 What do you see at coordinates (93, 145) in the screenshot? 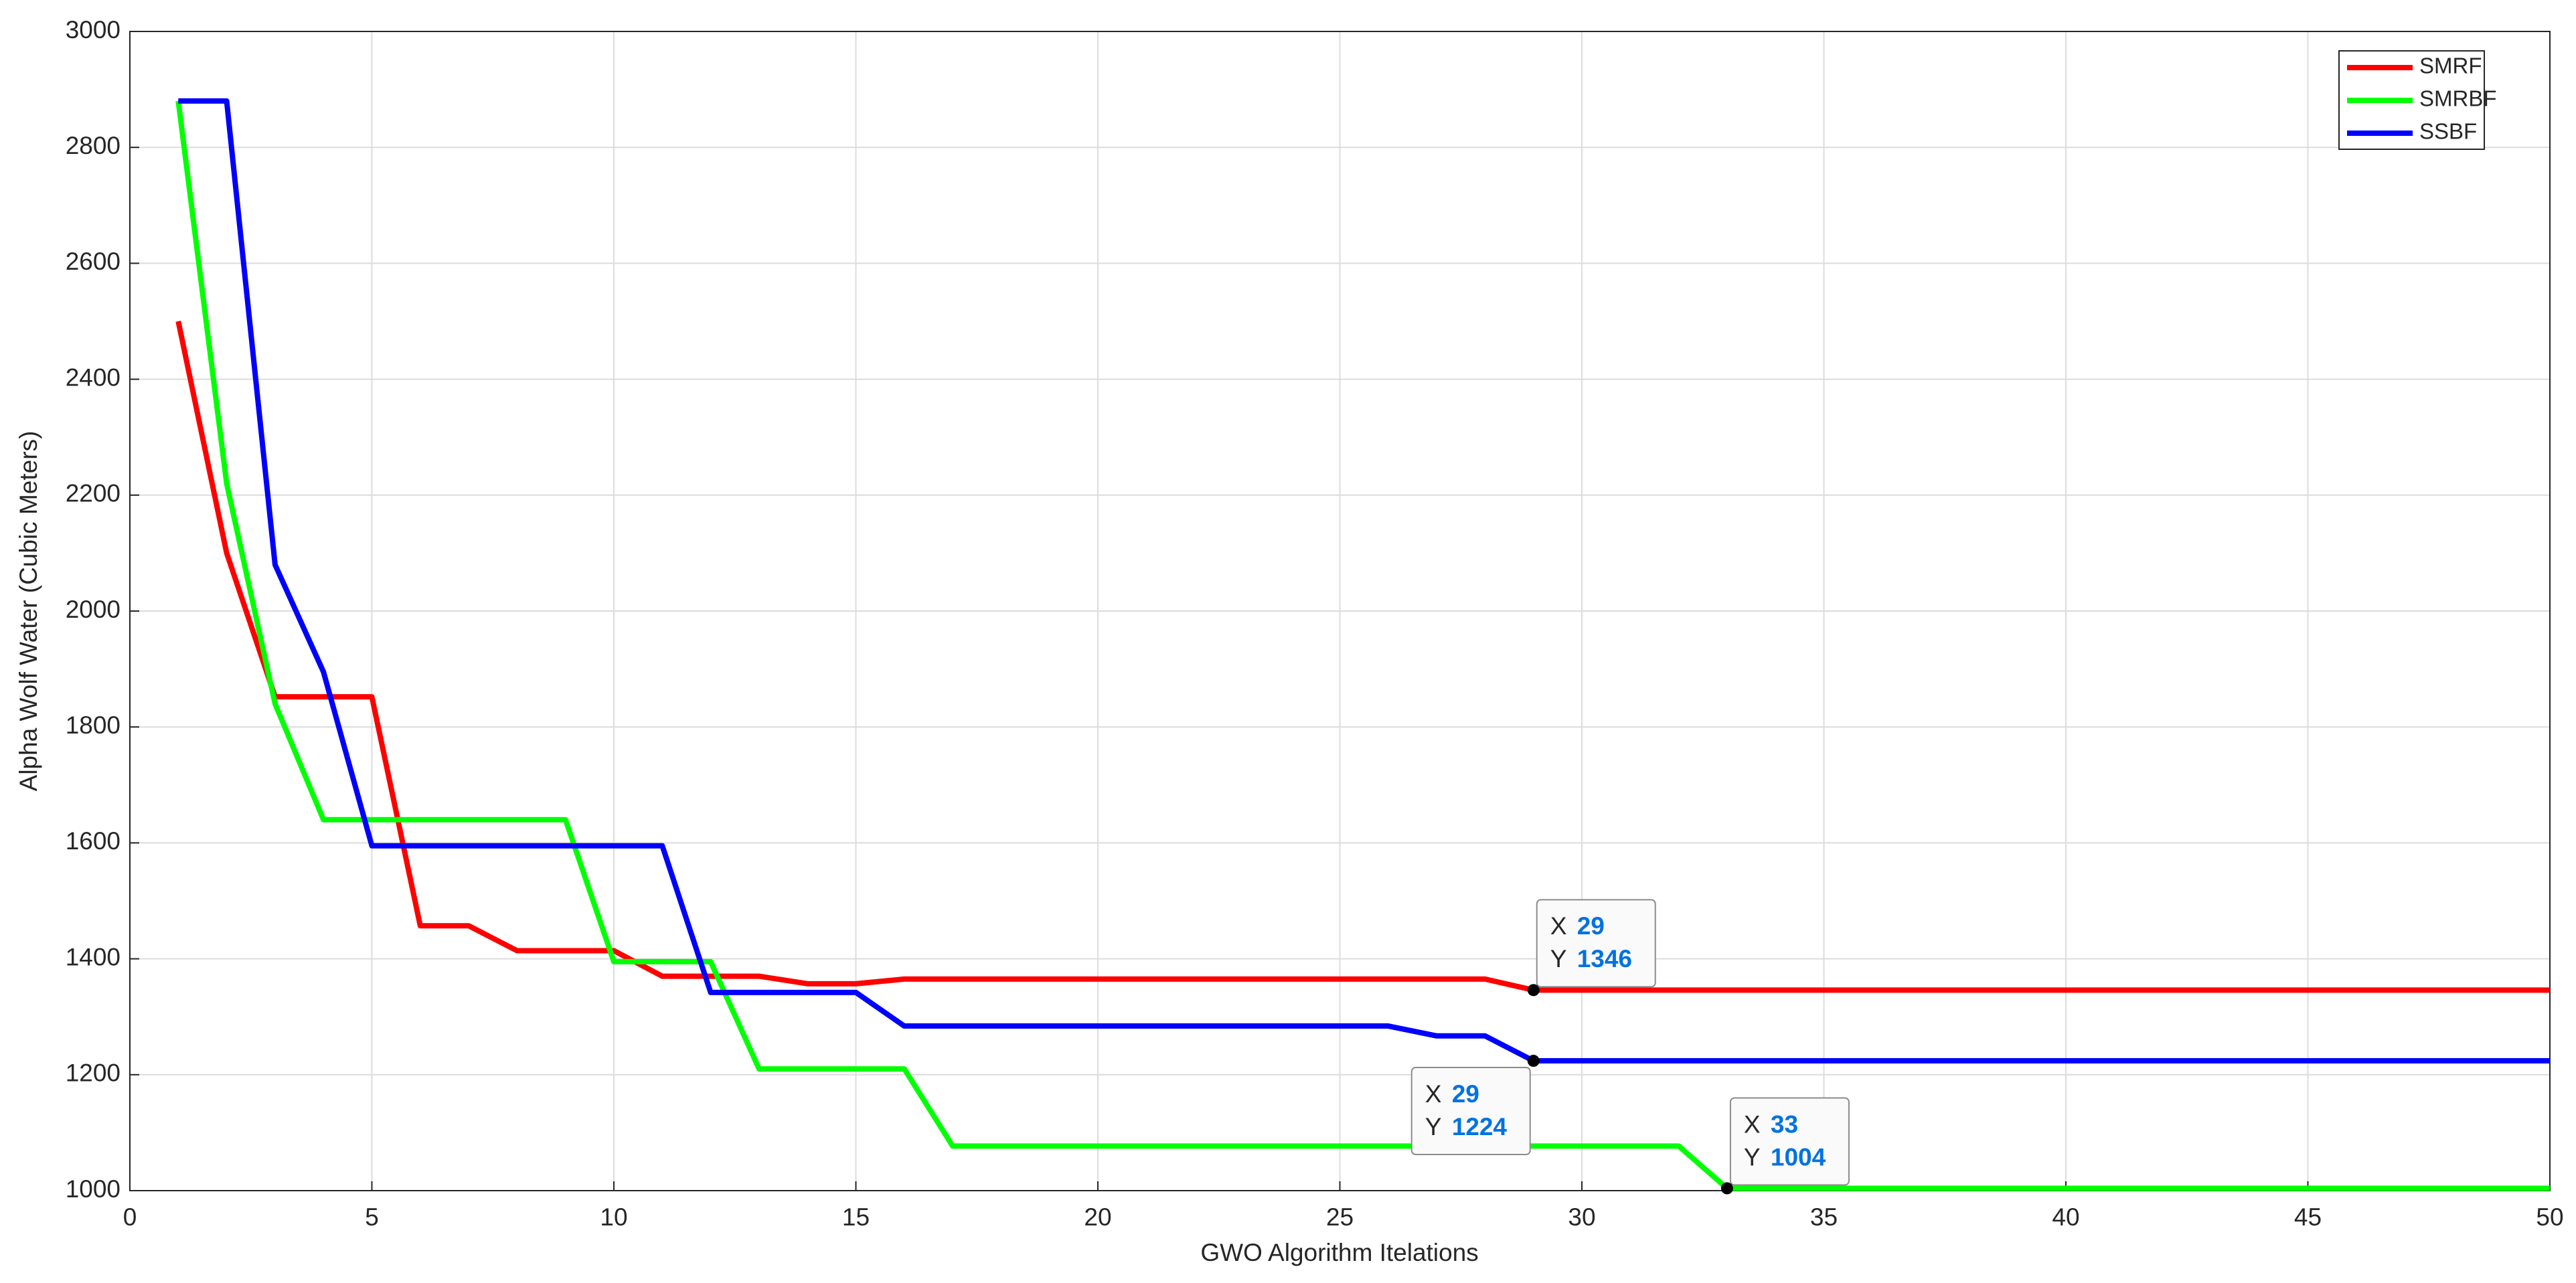
I see `y-tick-label: 2800` at bounding box center [93, 145].